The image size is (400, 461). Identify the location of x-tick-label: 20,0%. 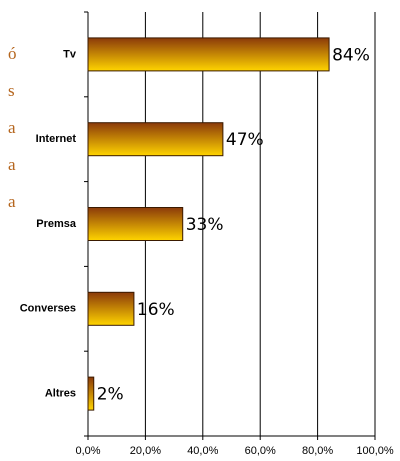
(145, 451).